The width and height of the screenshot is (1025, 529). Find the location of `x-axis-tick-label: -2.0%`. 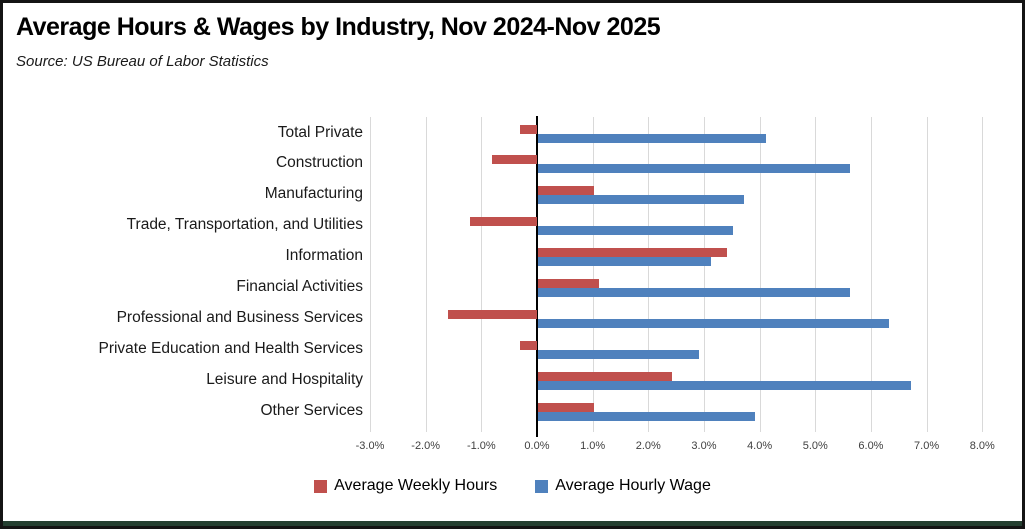

x-axis-tick-label: -2.0% is located at coordinates (426, 446).